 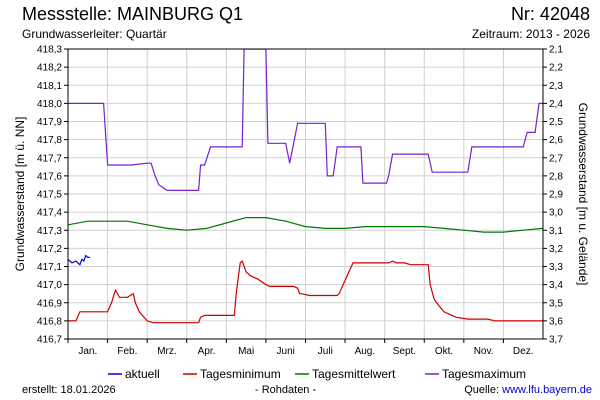 What do you see at coordinates (365, 351) in the screenshot?
I see `x-tick-label: Aug.` at bounding box center [365, 351].